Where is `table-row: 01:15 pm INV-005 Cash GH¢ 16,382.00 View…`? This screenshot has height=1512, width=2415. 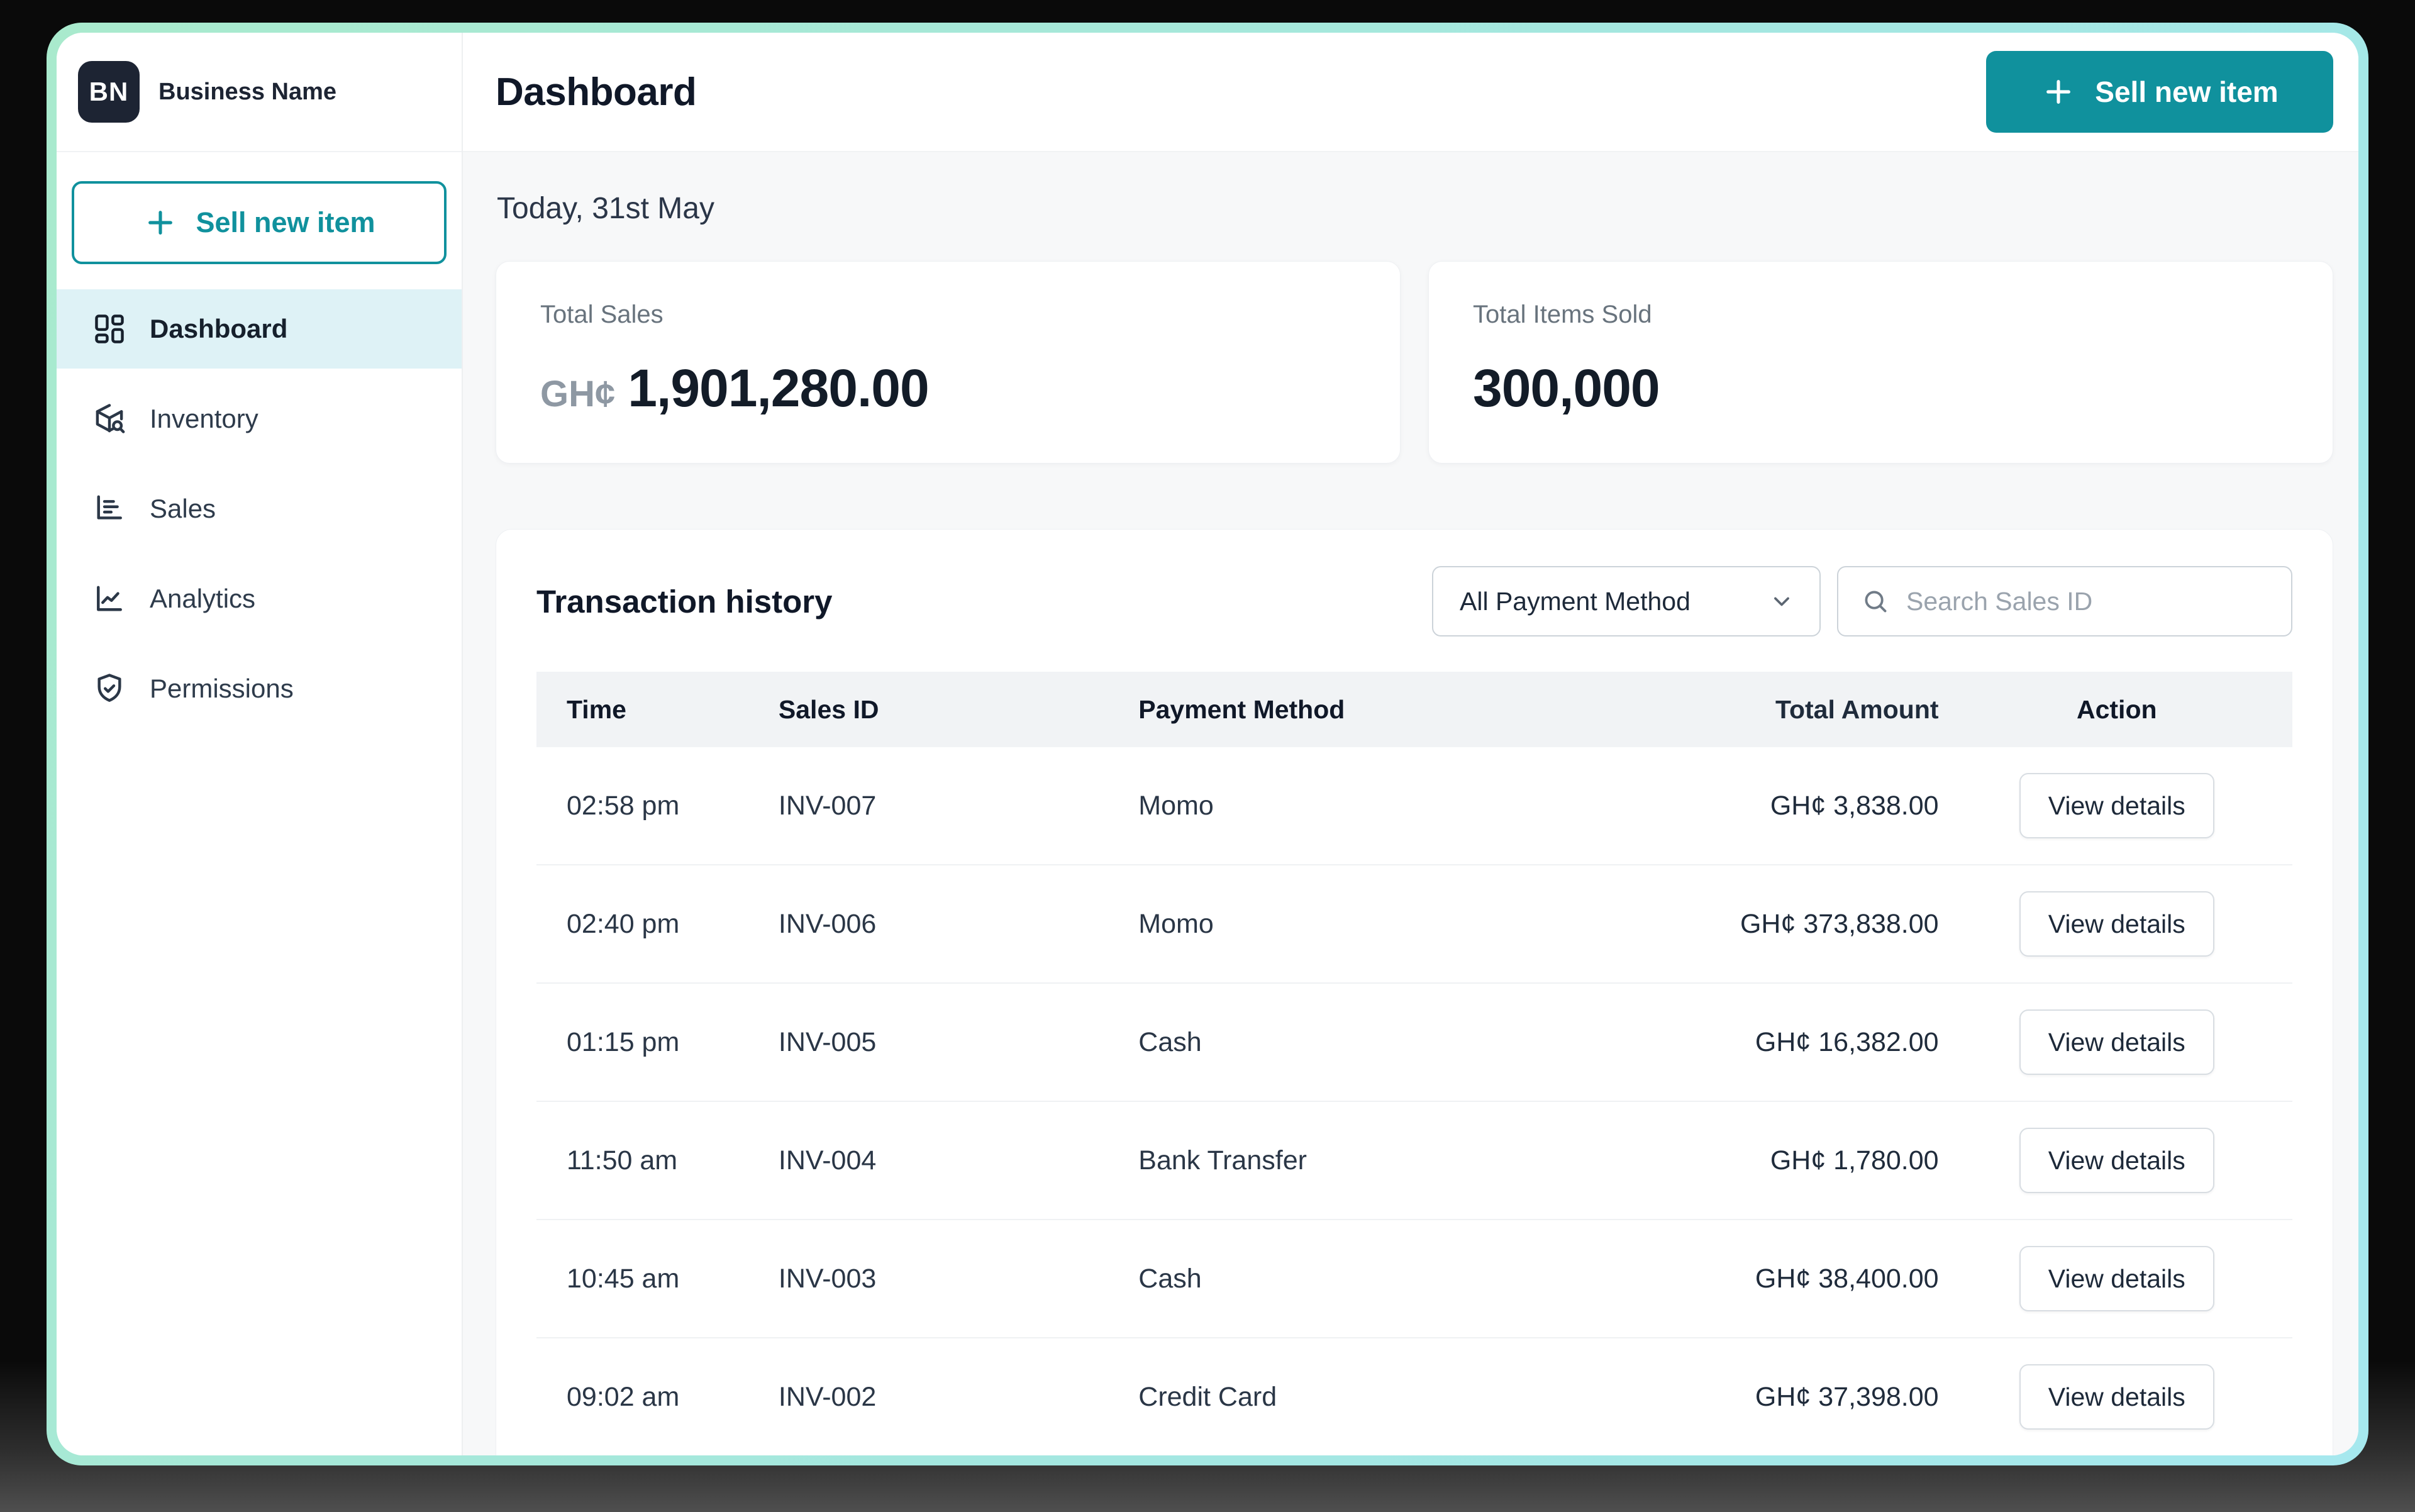
table-row: 01:15 pm INV-005 Cash GH¢ 16,382.00 View… is located at coordinates (1414, 1043).